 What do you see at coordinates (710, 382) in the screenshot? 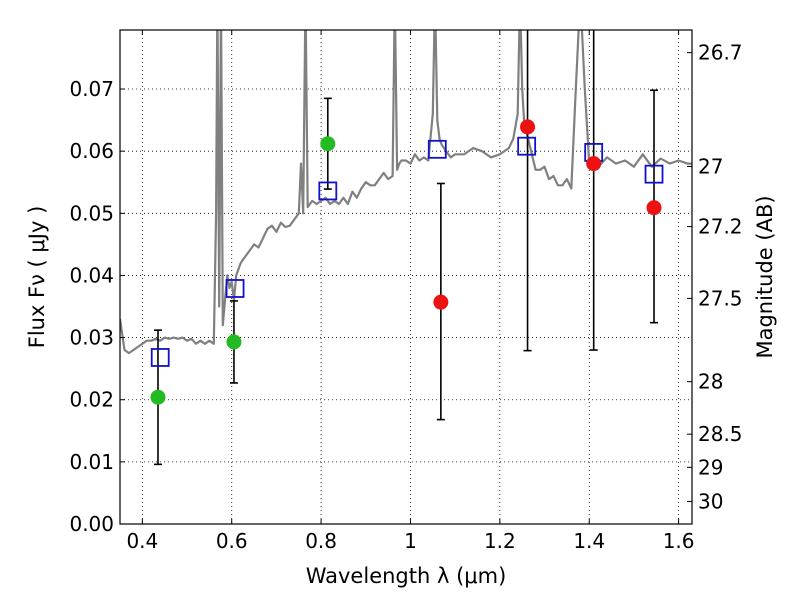
I see `magnitude-tick-label: 28` at bounding box center [710, 382].